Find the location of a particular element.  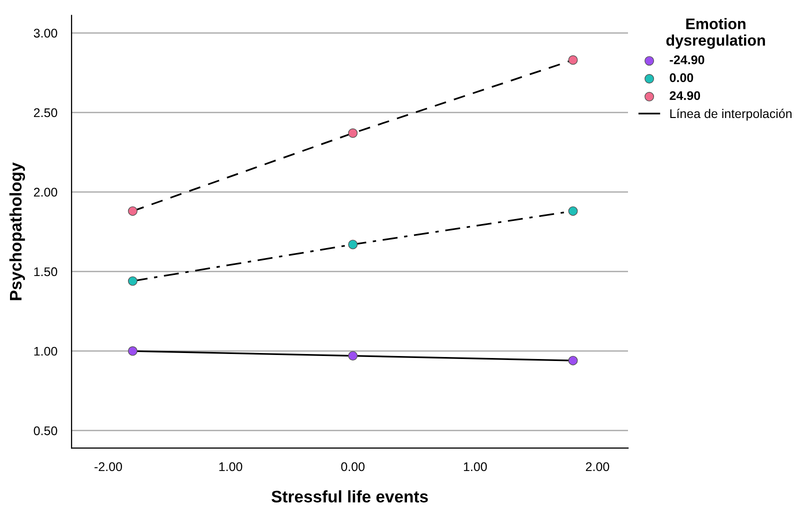

x-axis-title: Stressful life events is located at coordinates (350, 496).